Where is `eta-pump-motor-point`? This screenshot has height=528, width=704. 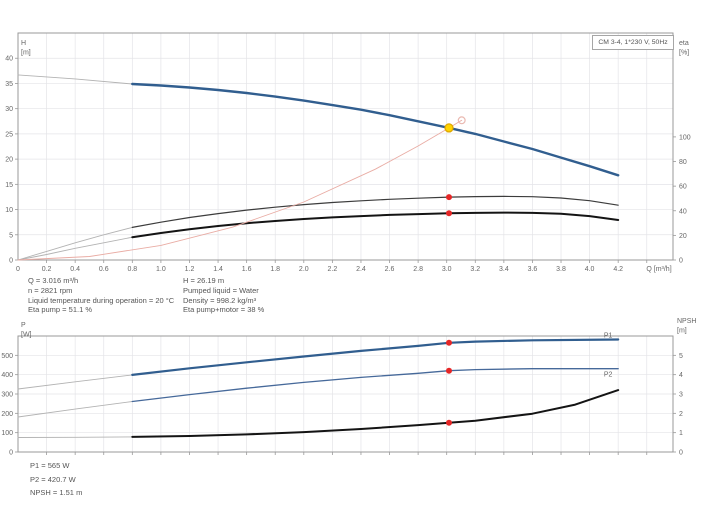 eta-pump-motor-point is located at coordinates (449, 213).